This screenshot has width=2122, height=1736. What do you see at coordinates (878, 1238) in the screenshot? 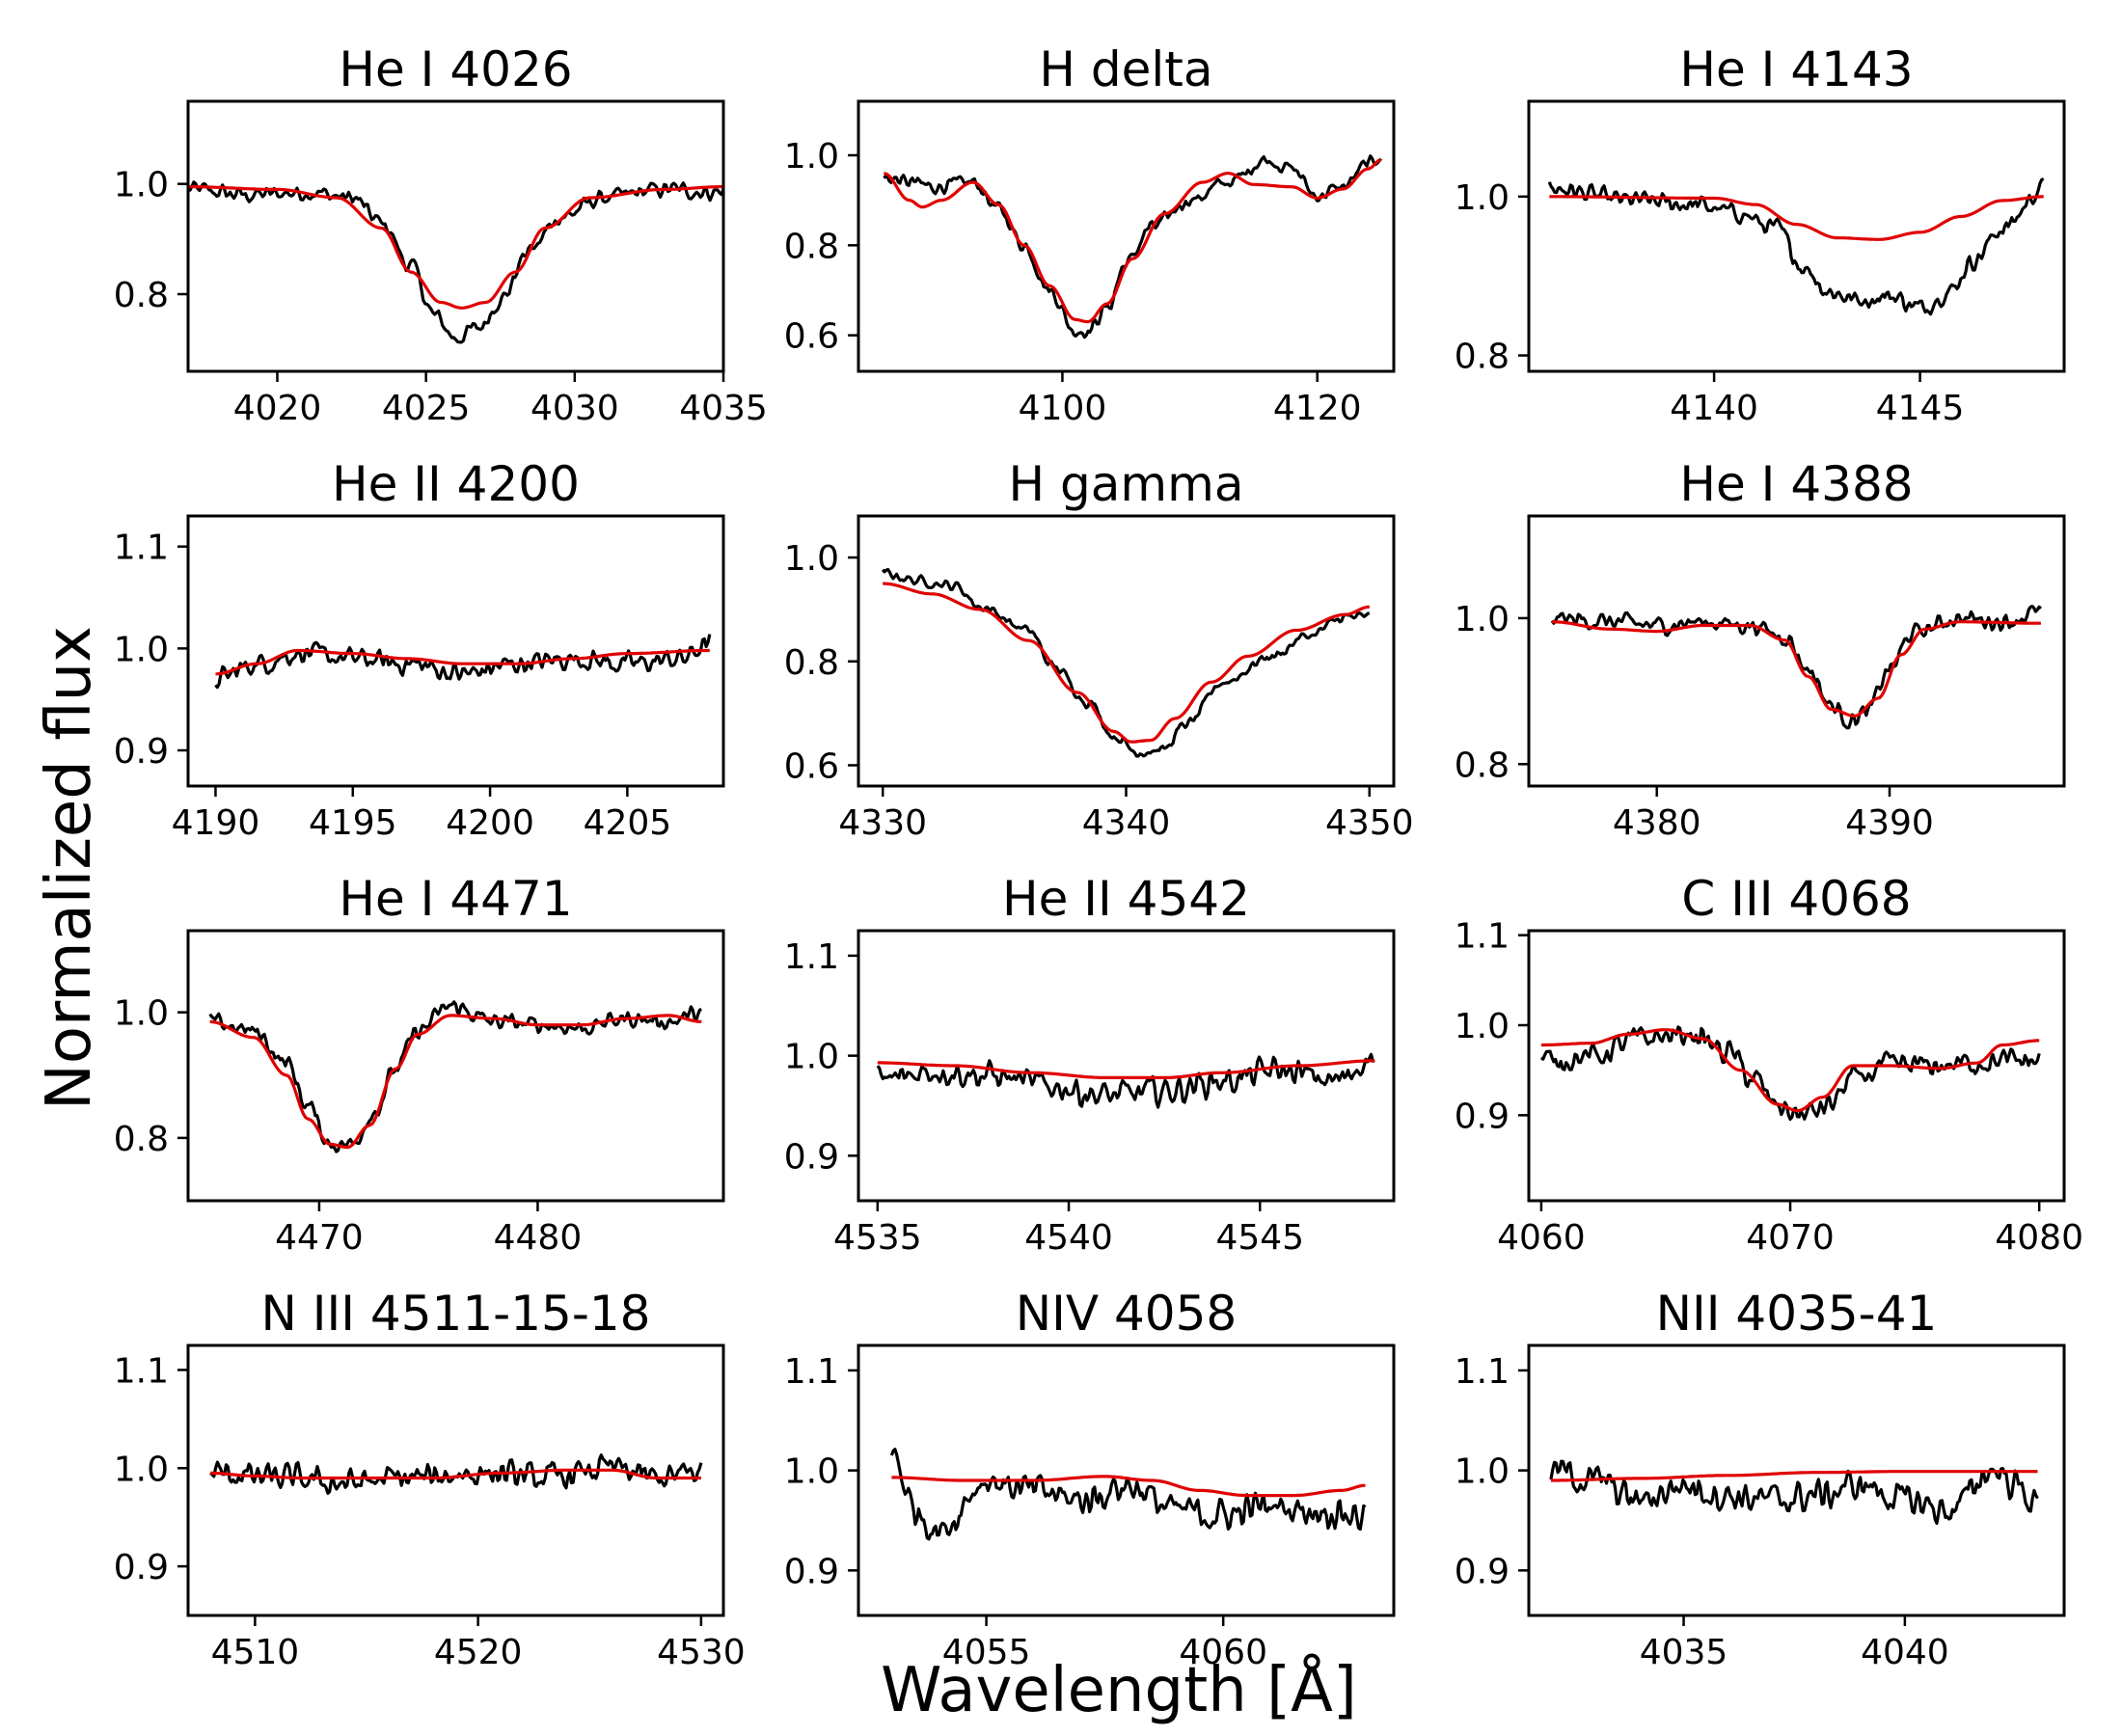
I see `x-tick-label: 4535` at bounding box center [878, 1238].